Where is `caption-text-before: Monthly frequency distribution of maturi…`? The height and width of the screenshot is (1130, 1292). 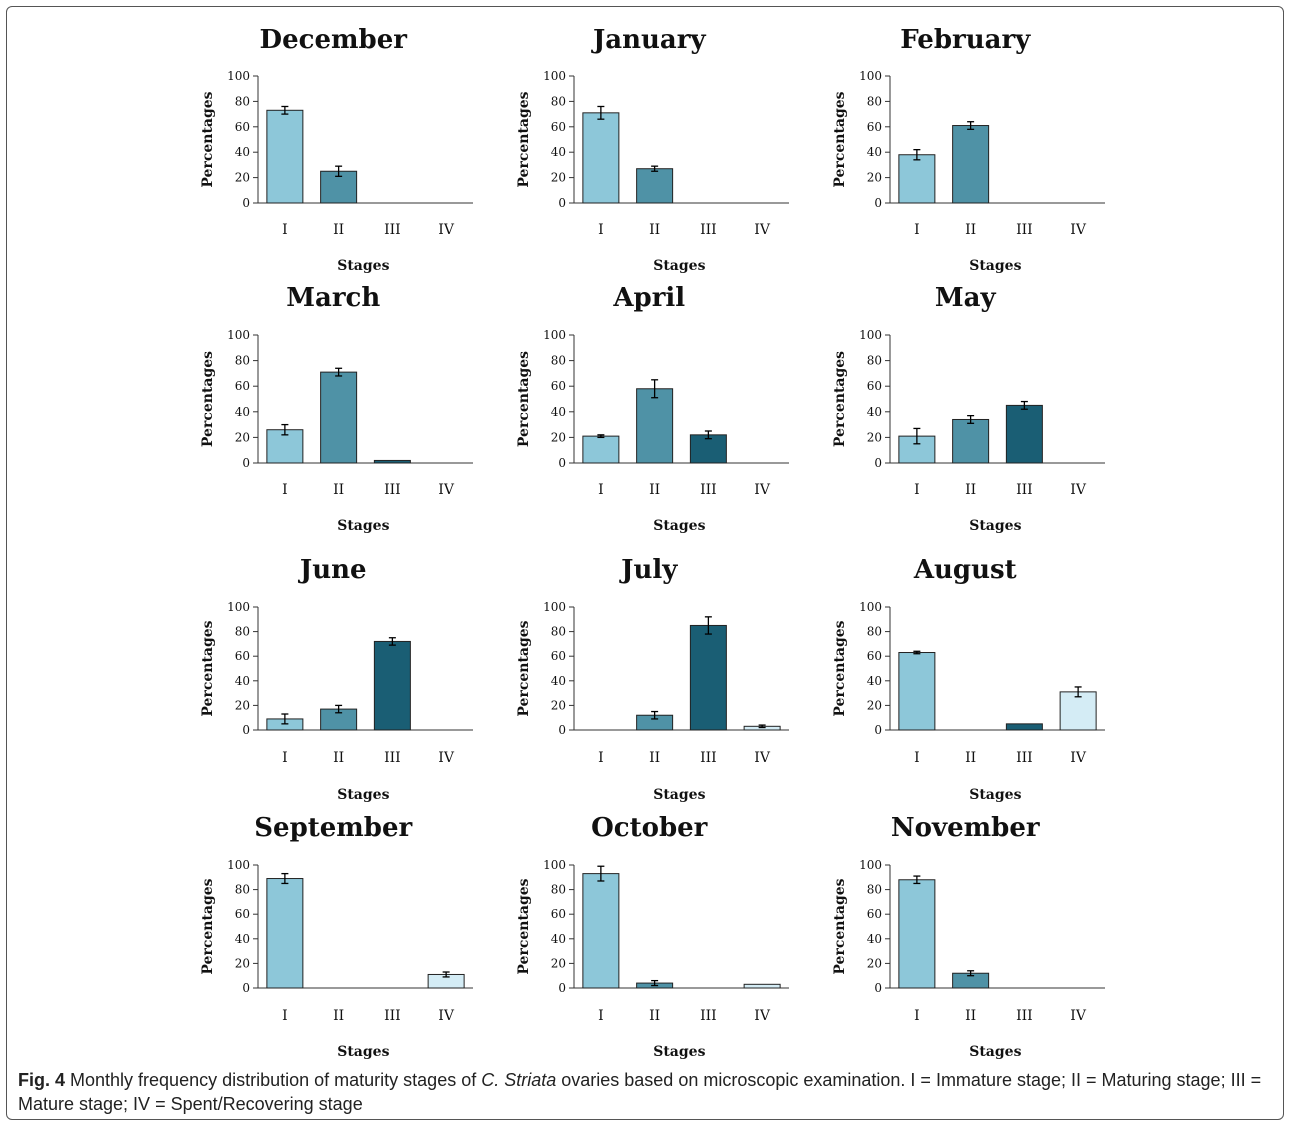 caption-text-before: Monthly frequency distribution of maturi… is located at coordinates (273, 1080).